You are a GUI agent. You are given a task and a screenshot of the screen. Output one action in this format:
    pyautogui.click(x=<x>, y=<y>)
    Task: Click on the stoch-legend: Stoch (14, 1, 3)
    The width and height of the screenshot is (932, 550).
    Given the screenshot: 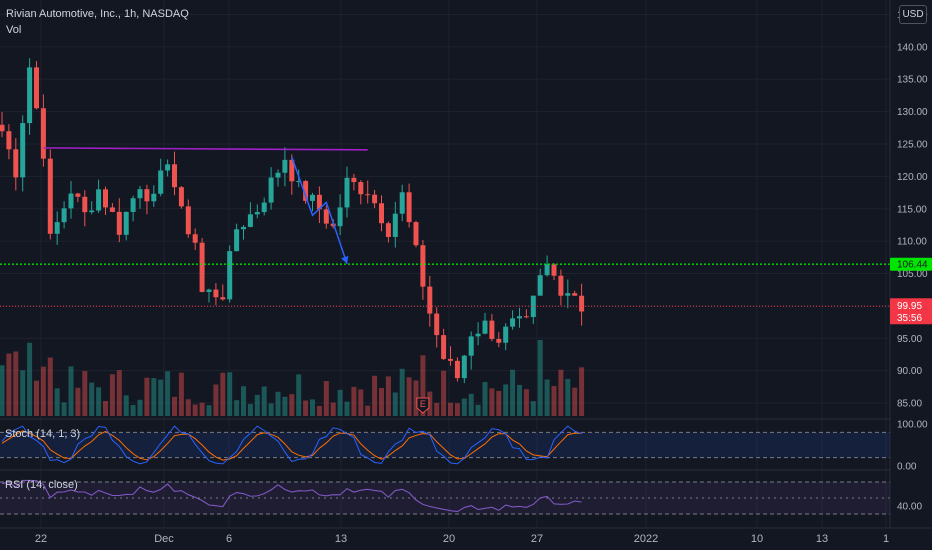 What is the action you would take?
    pyautogui.click(x=43, y=434)
    